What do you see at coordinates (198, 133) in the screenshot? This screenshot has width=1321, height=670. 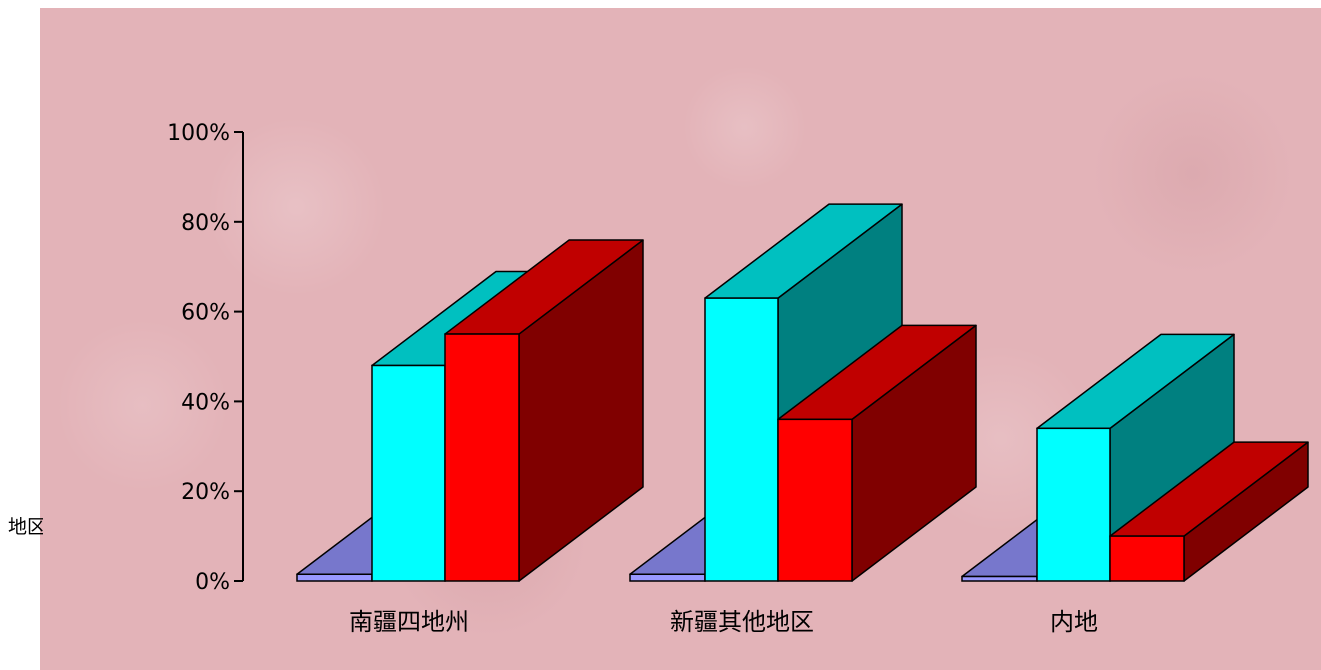 I see `y-tick-label: 100%` at bounding box center [198, 133].